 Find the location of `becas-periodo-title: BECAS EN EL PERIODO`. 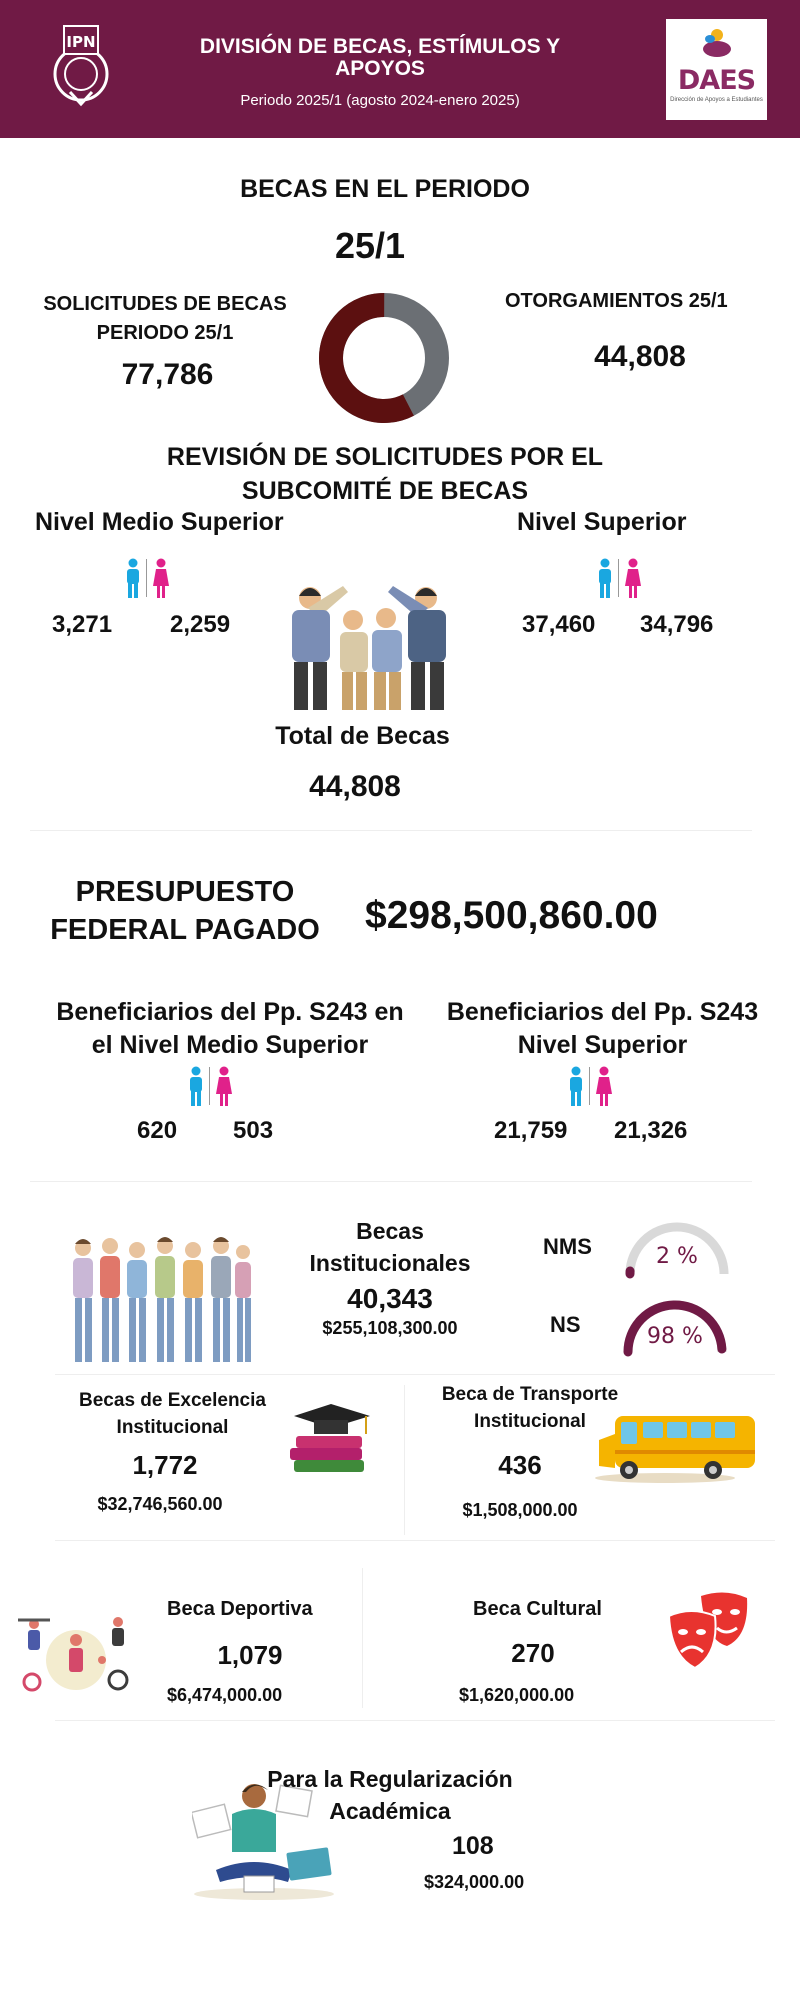

becas-periodo-title: BECAS EN EL PERIODO is located at coordinates (385, 189).